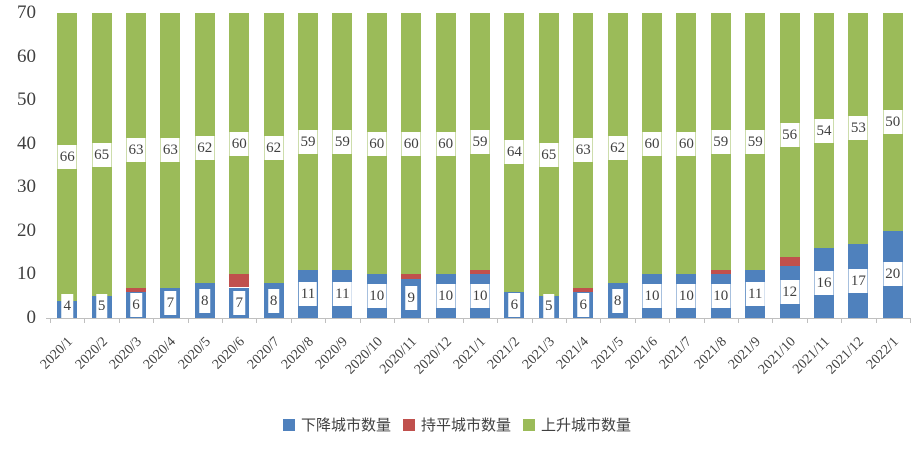  What do you see at coordinates (478, 318) in the screenshot?
I see `x-axis-line` at bounding box center [478, 318].